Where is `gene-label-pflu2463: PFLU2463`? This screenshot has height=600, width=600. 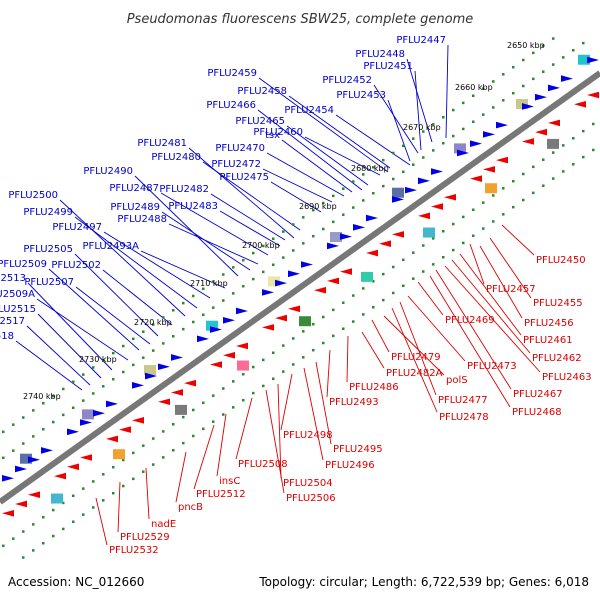
gene-label-pflu2463: PFLU2463 is located at coordinates (567, 377).